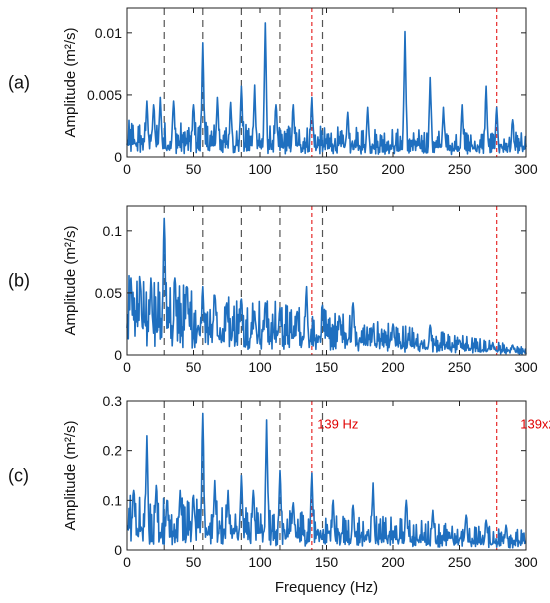 The height and width of the screenshot is (603, 550). What do you see at coordinates (326, 587) in the screenshot?
I see `x-axis-title: Frequency (Hz)` at bounding box center [326, 587].